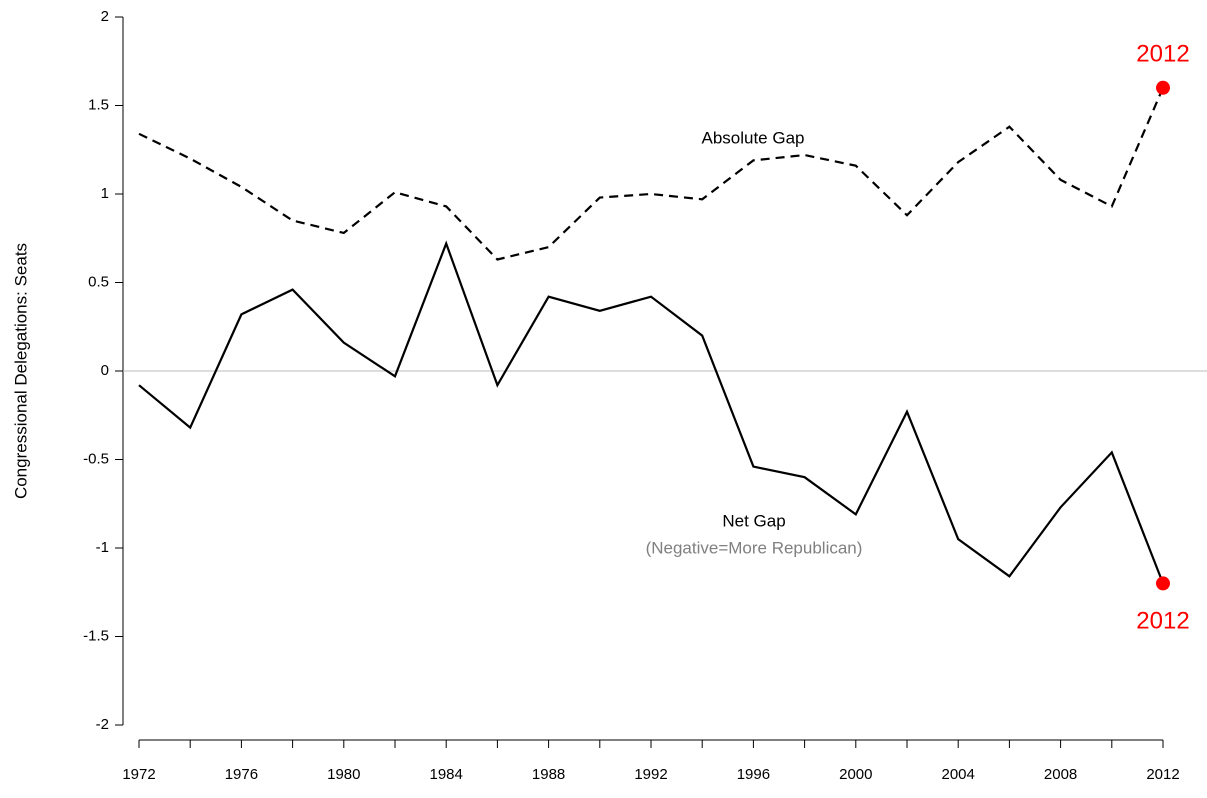  Describe the element at coordinates (753, 520) in the screenshot. I see `series-label: Net Gap` at that location.